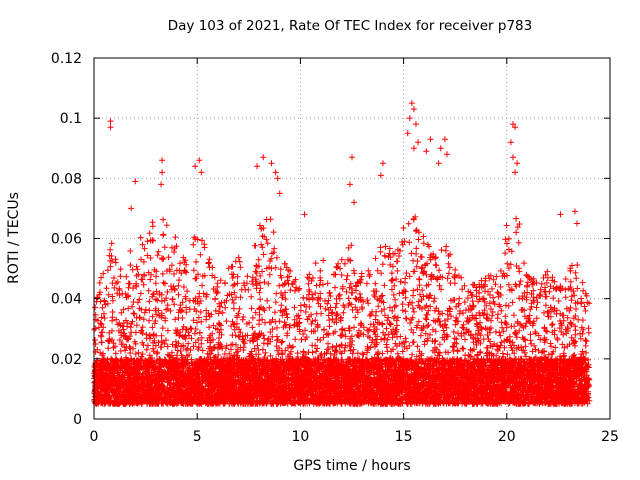  Describe the element at coordinates (404, 437) in the screenshot. I see `x-tick-label: 15` at that location.